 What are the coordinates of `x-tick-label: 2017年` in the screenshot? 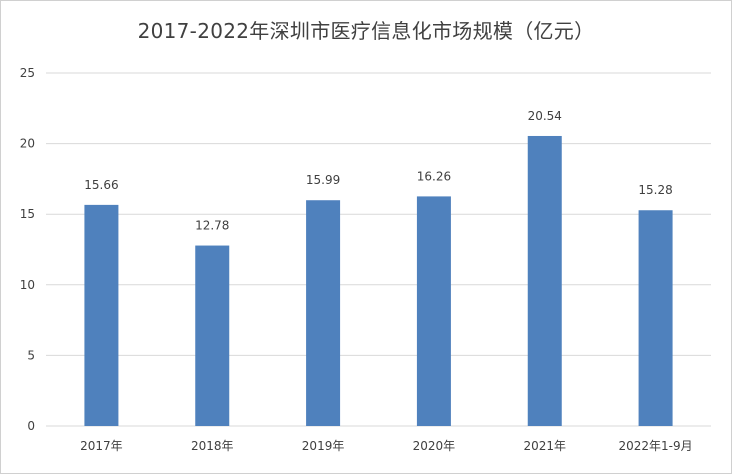 It's located at (101, 446).